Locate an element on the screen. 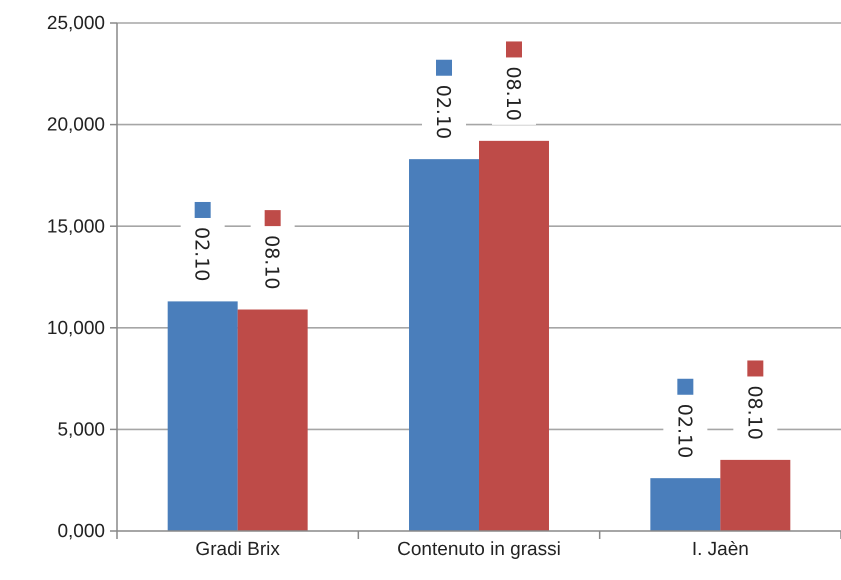  x-tick-label: Gradi Brix is located at coordinates (237, 549).